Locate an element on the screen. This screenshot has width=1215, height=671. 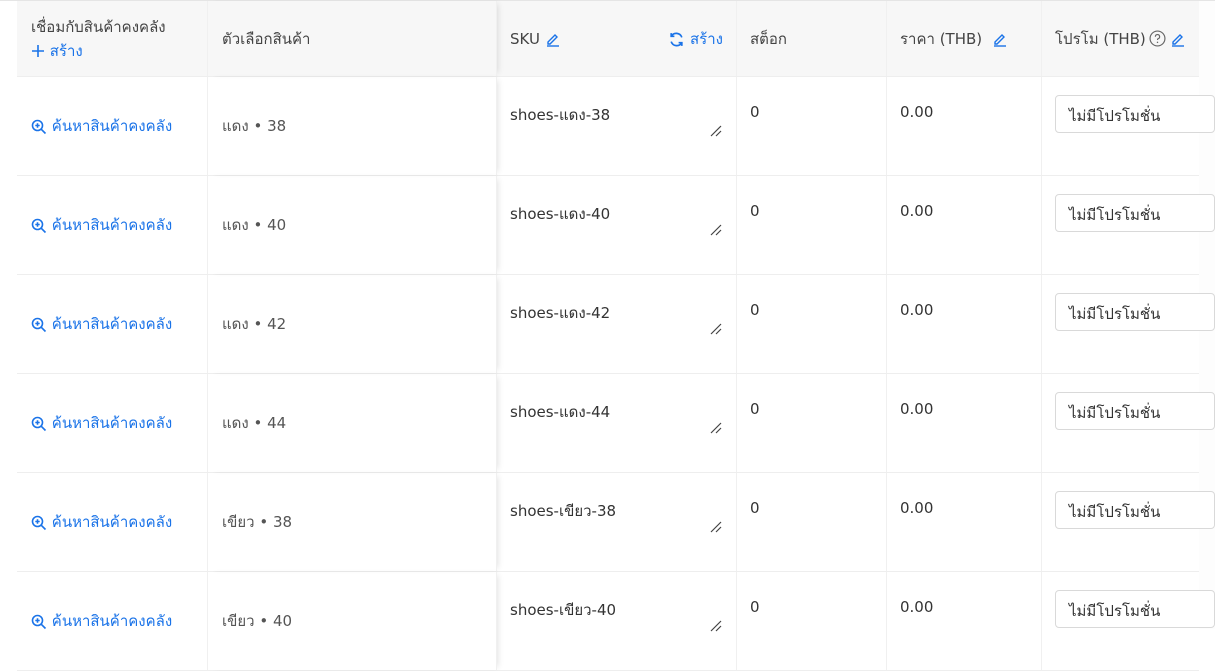
help-icon is located at coordinates (1157, 38).